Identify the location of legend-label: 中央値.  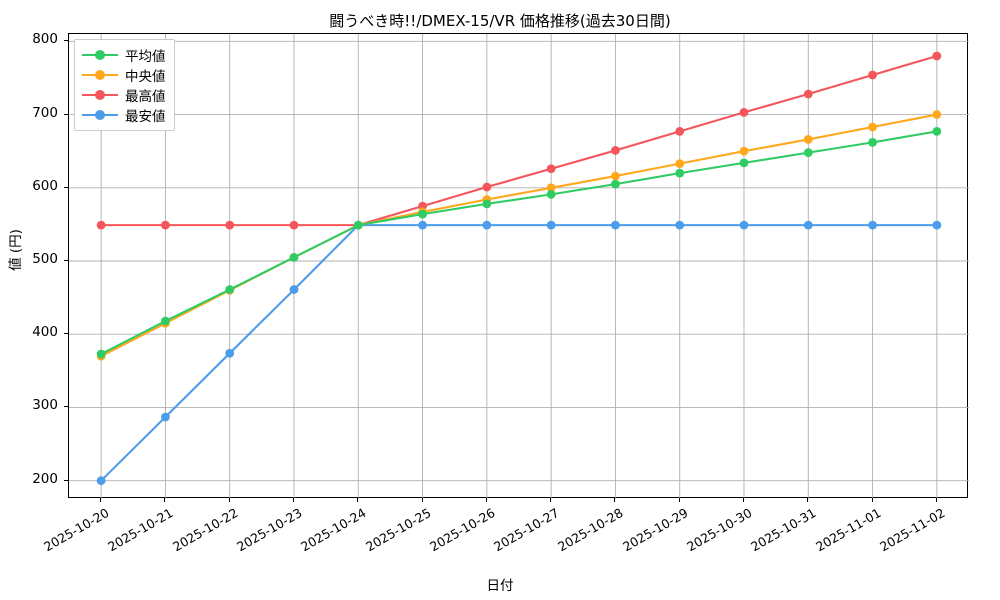
(145, 77).